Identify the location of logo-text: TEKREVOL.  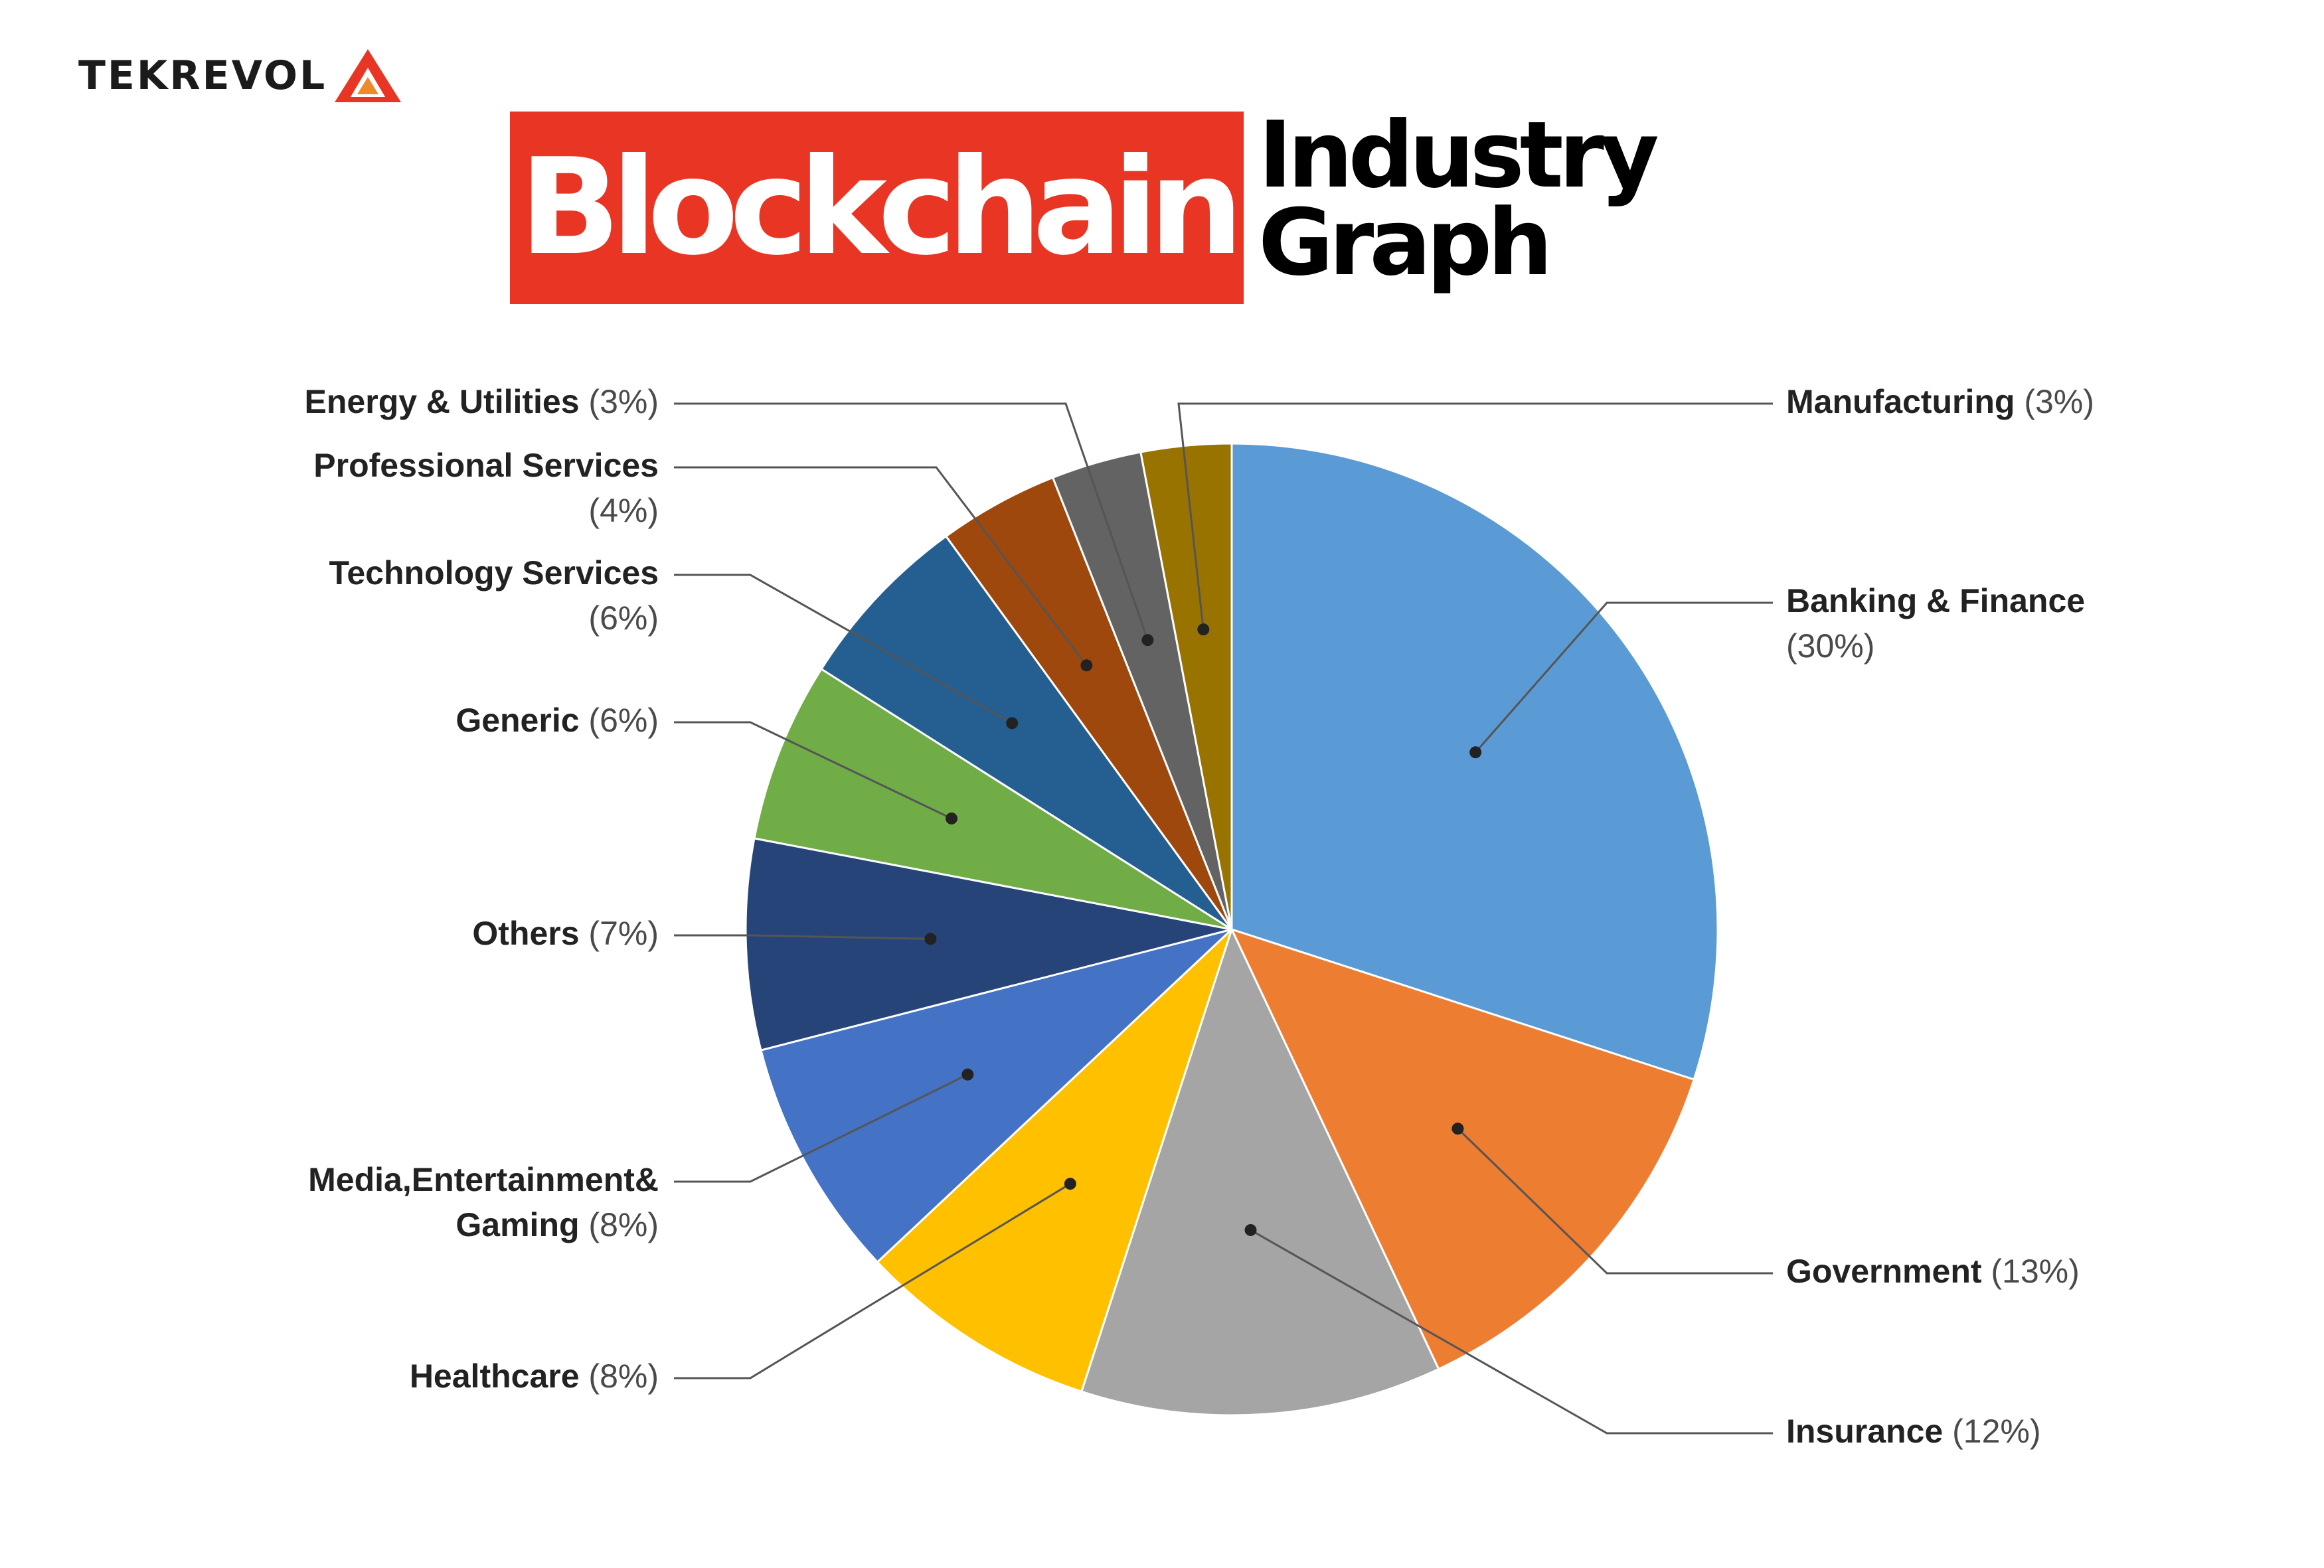
(203, 76).